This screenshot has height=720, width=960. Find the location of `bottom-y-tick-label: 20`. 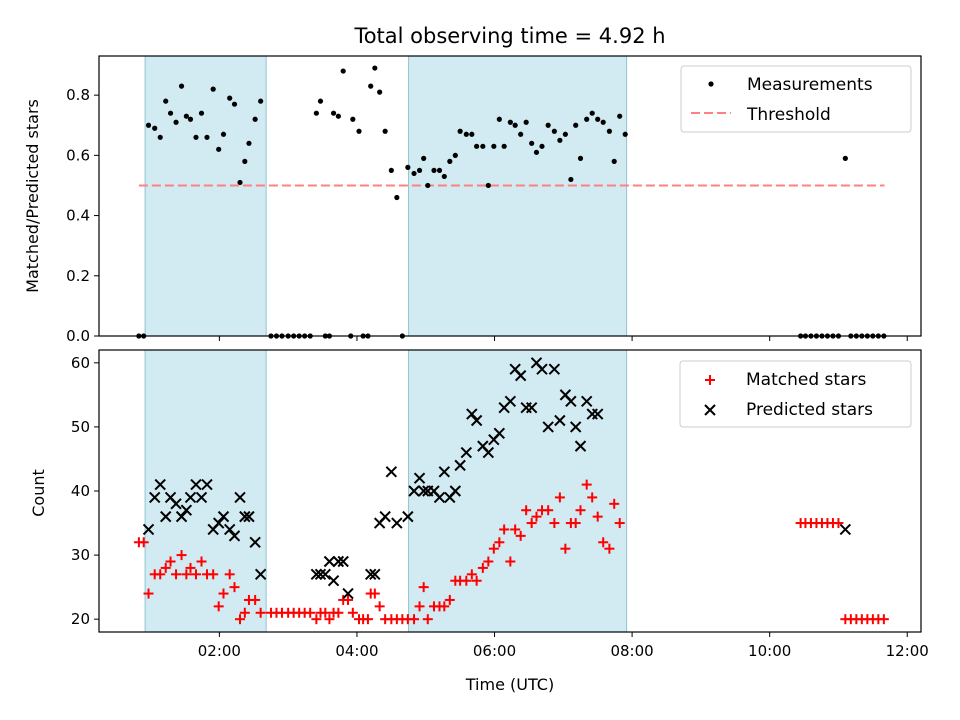

bottom-y-tick-label: 20 is located at coordinates (80, 619).